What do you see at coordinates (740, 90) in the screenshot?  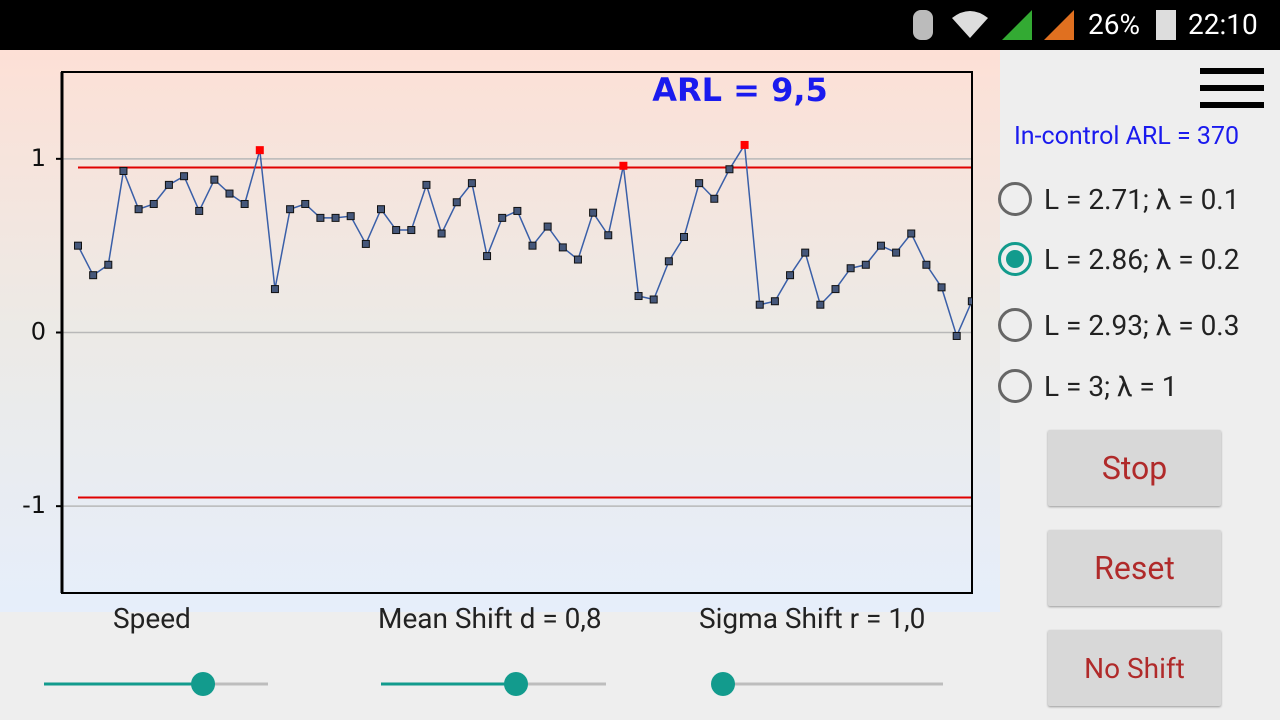 I see `arl-annotation: ARL = 9,5` at bounding box center [740, 90].